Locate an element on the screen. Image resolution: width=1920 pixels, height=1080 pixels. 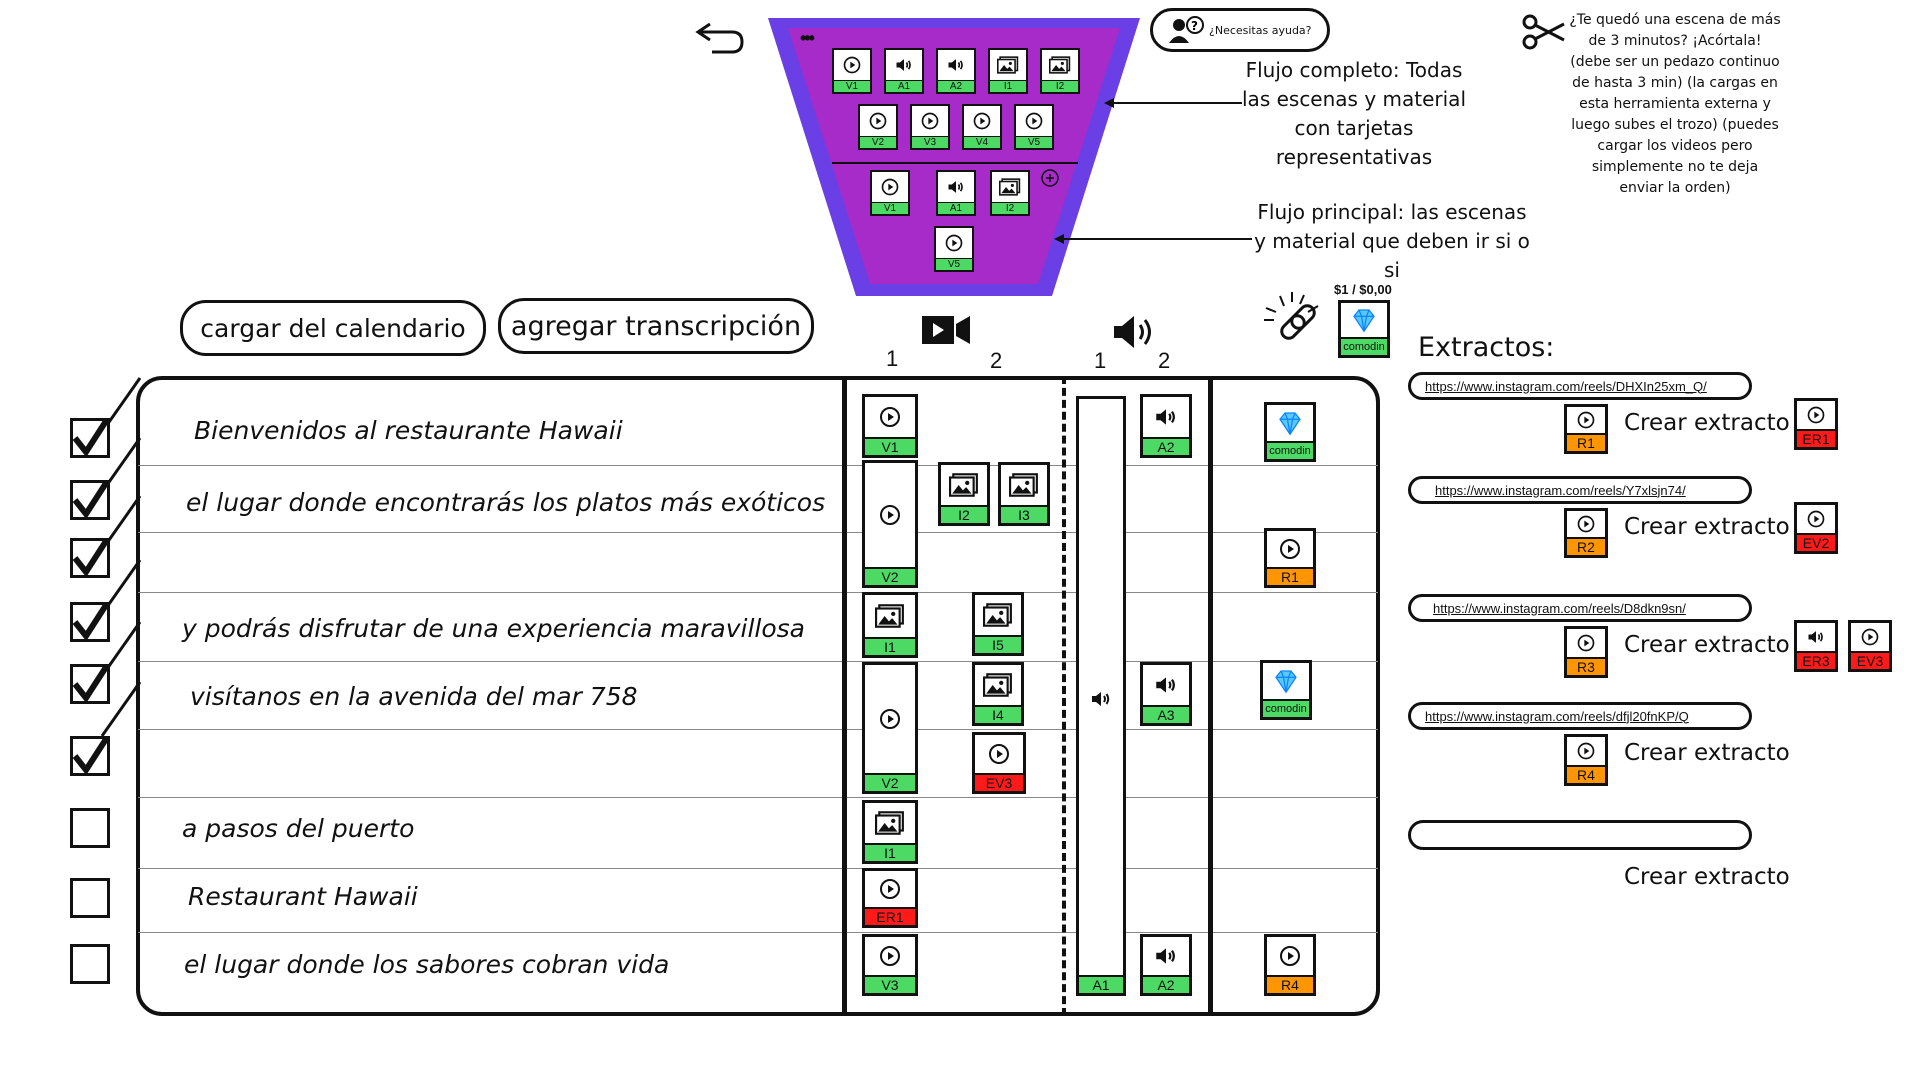
timeline-card: ER1 is located at coordinates (890, 898).